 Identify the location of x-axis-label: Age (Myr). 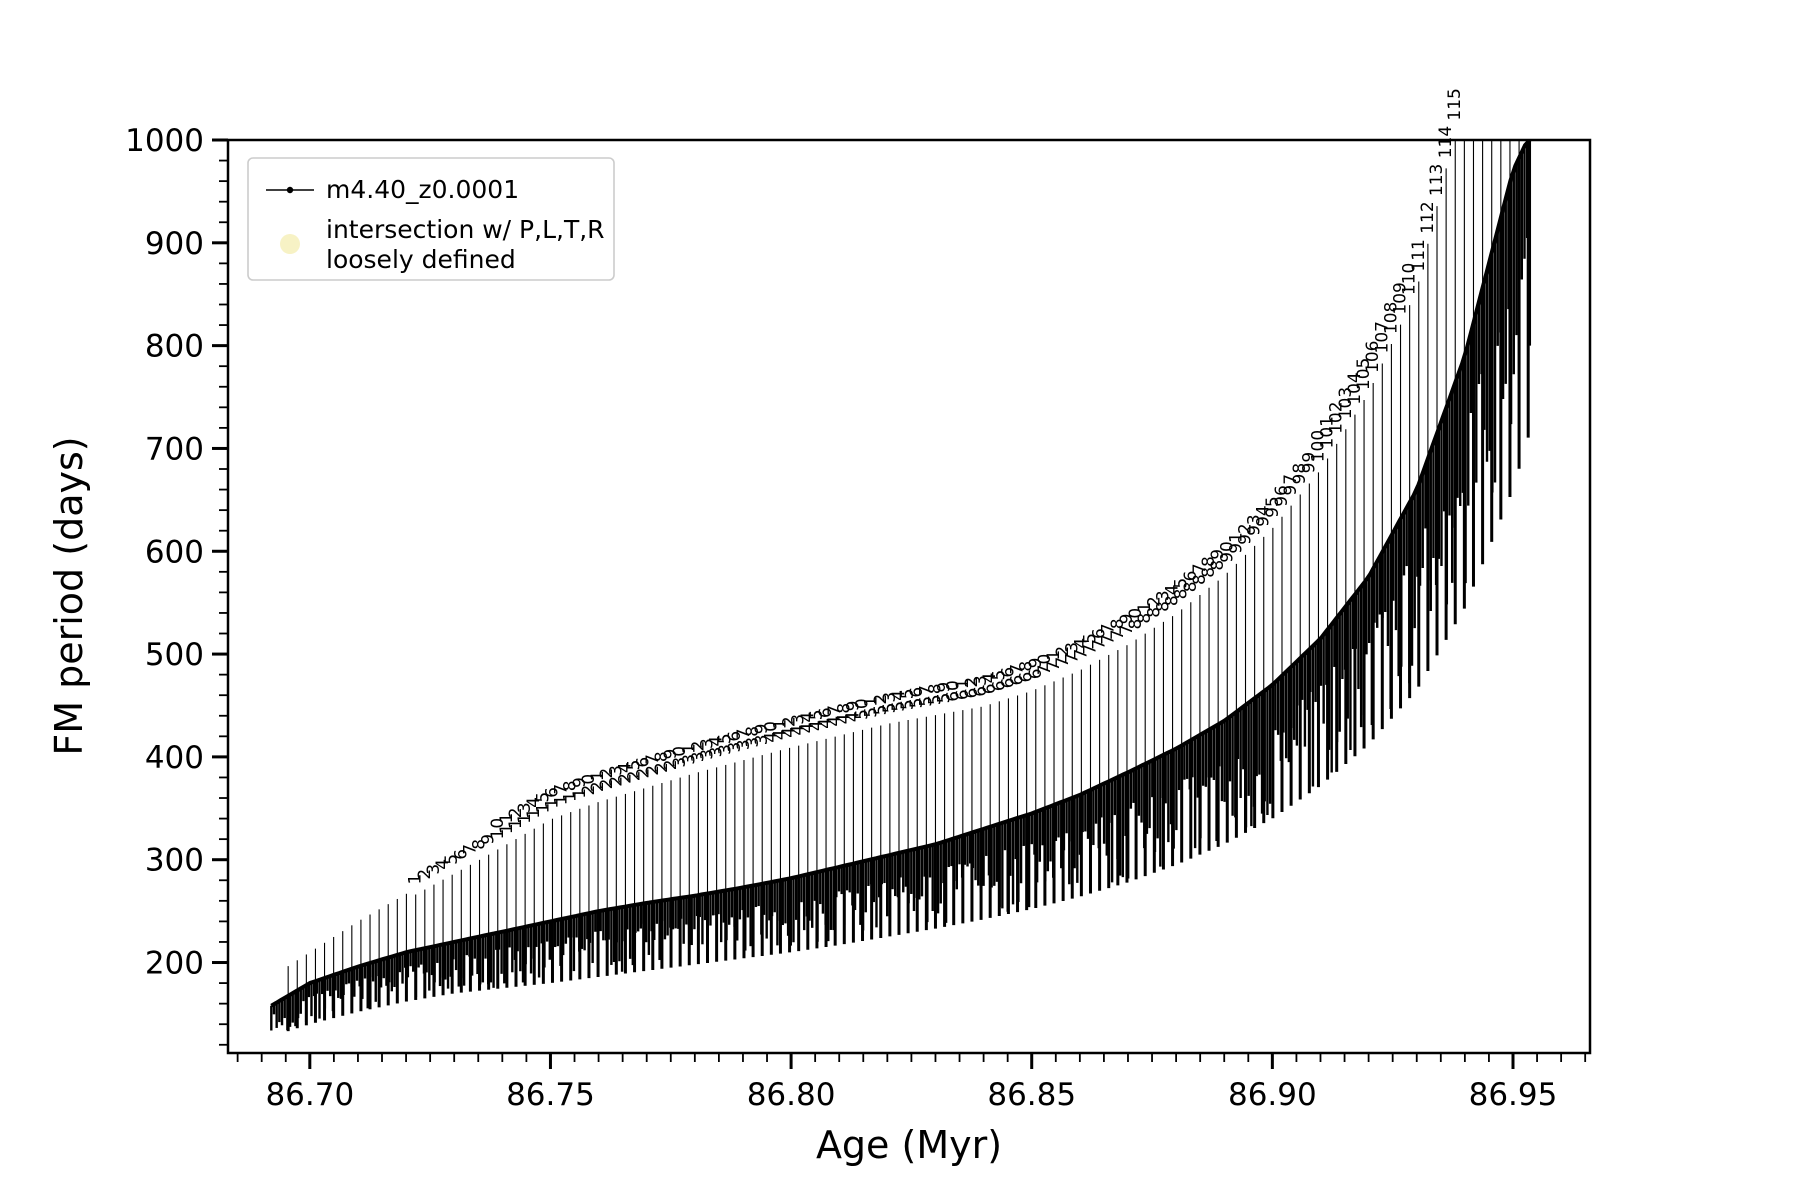
(909, 1145).